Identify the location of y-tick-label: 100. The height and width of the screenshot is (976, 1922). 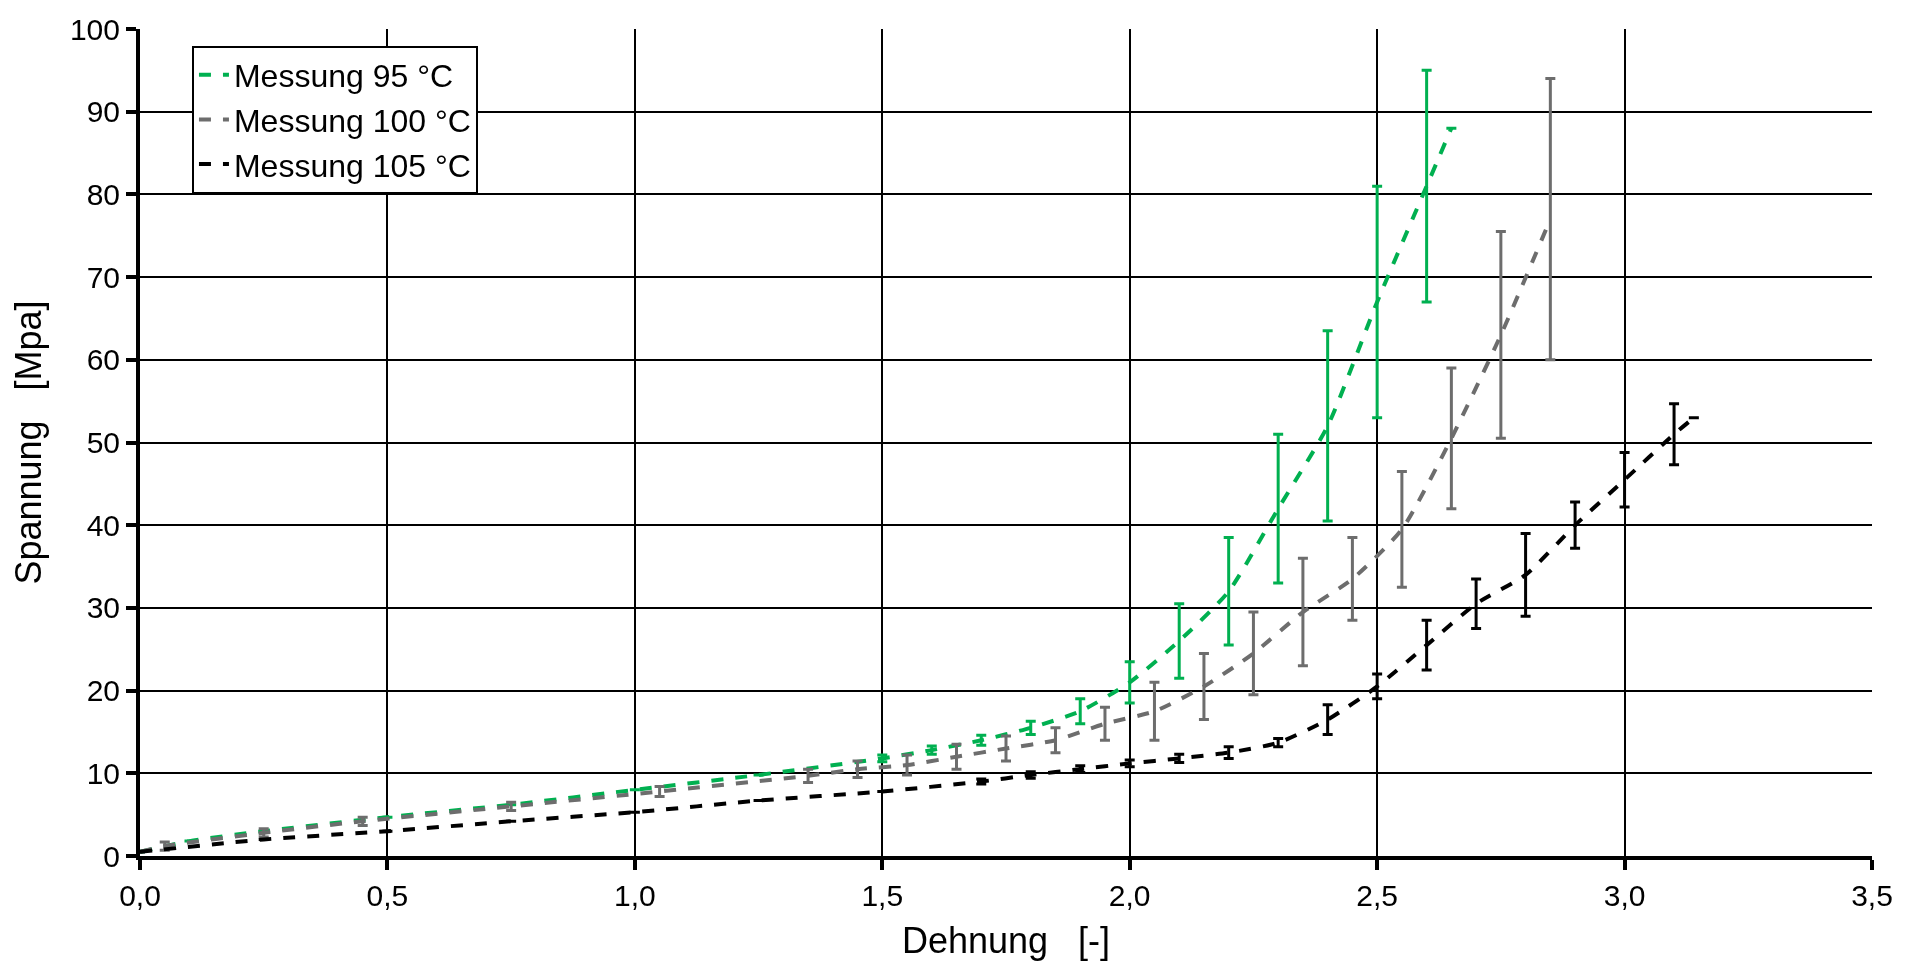
(94, 29).